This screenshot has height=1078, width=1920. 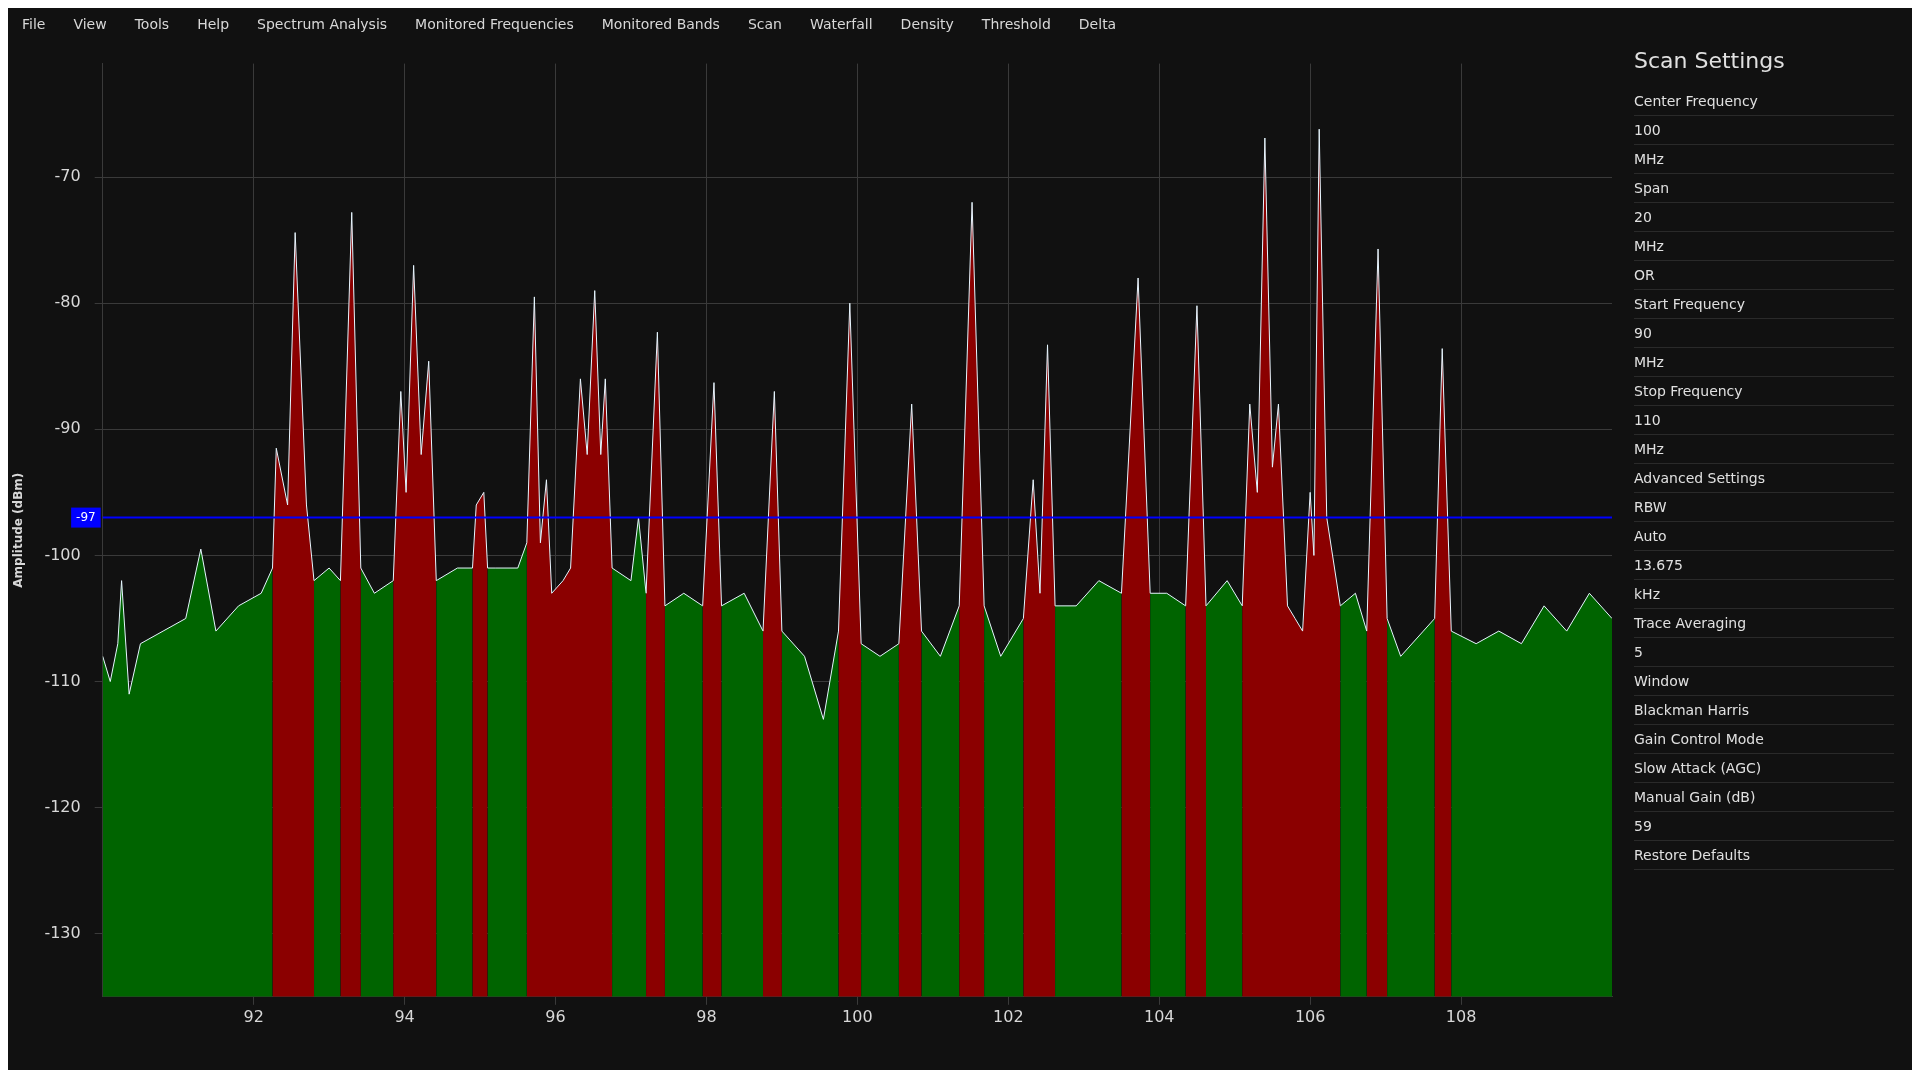 What do you see at coordinates (1008, 1016) in the screenshot?
I see `x-tick-label: 102` at bounding box center [1008, 1016].